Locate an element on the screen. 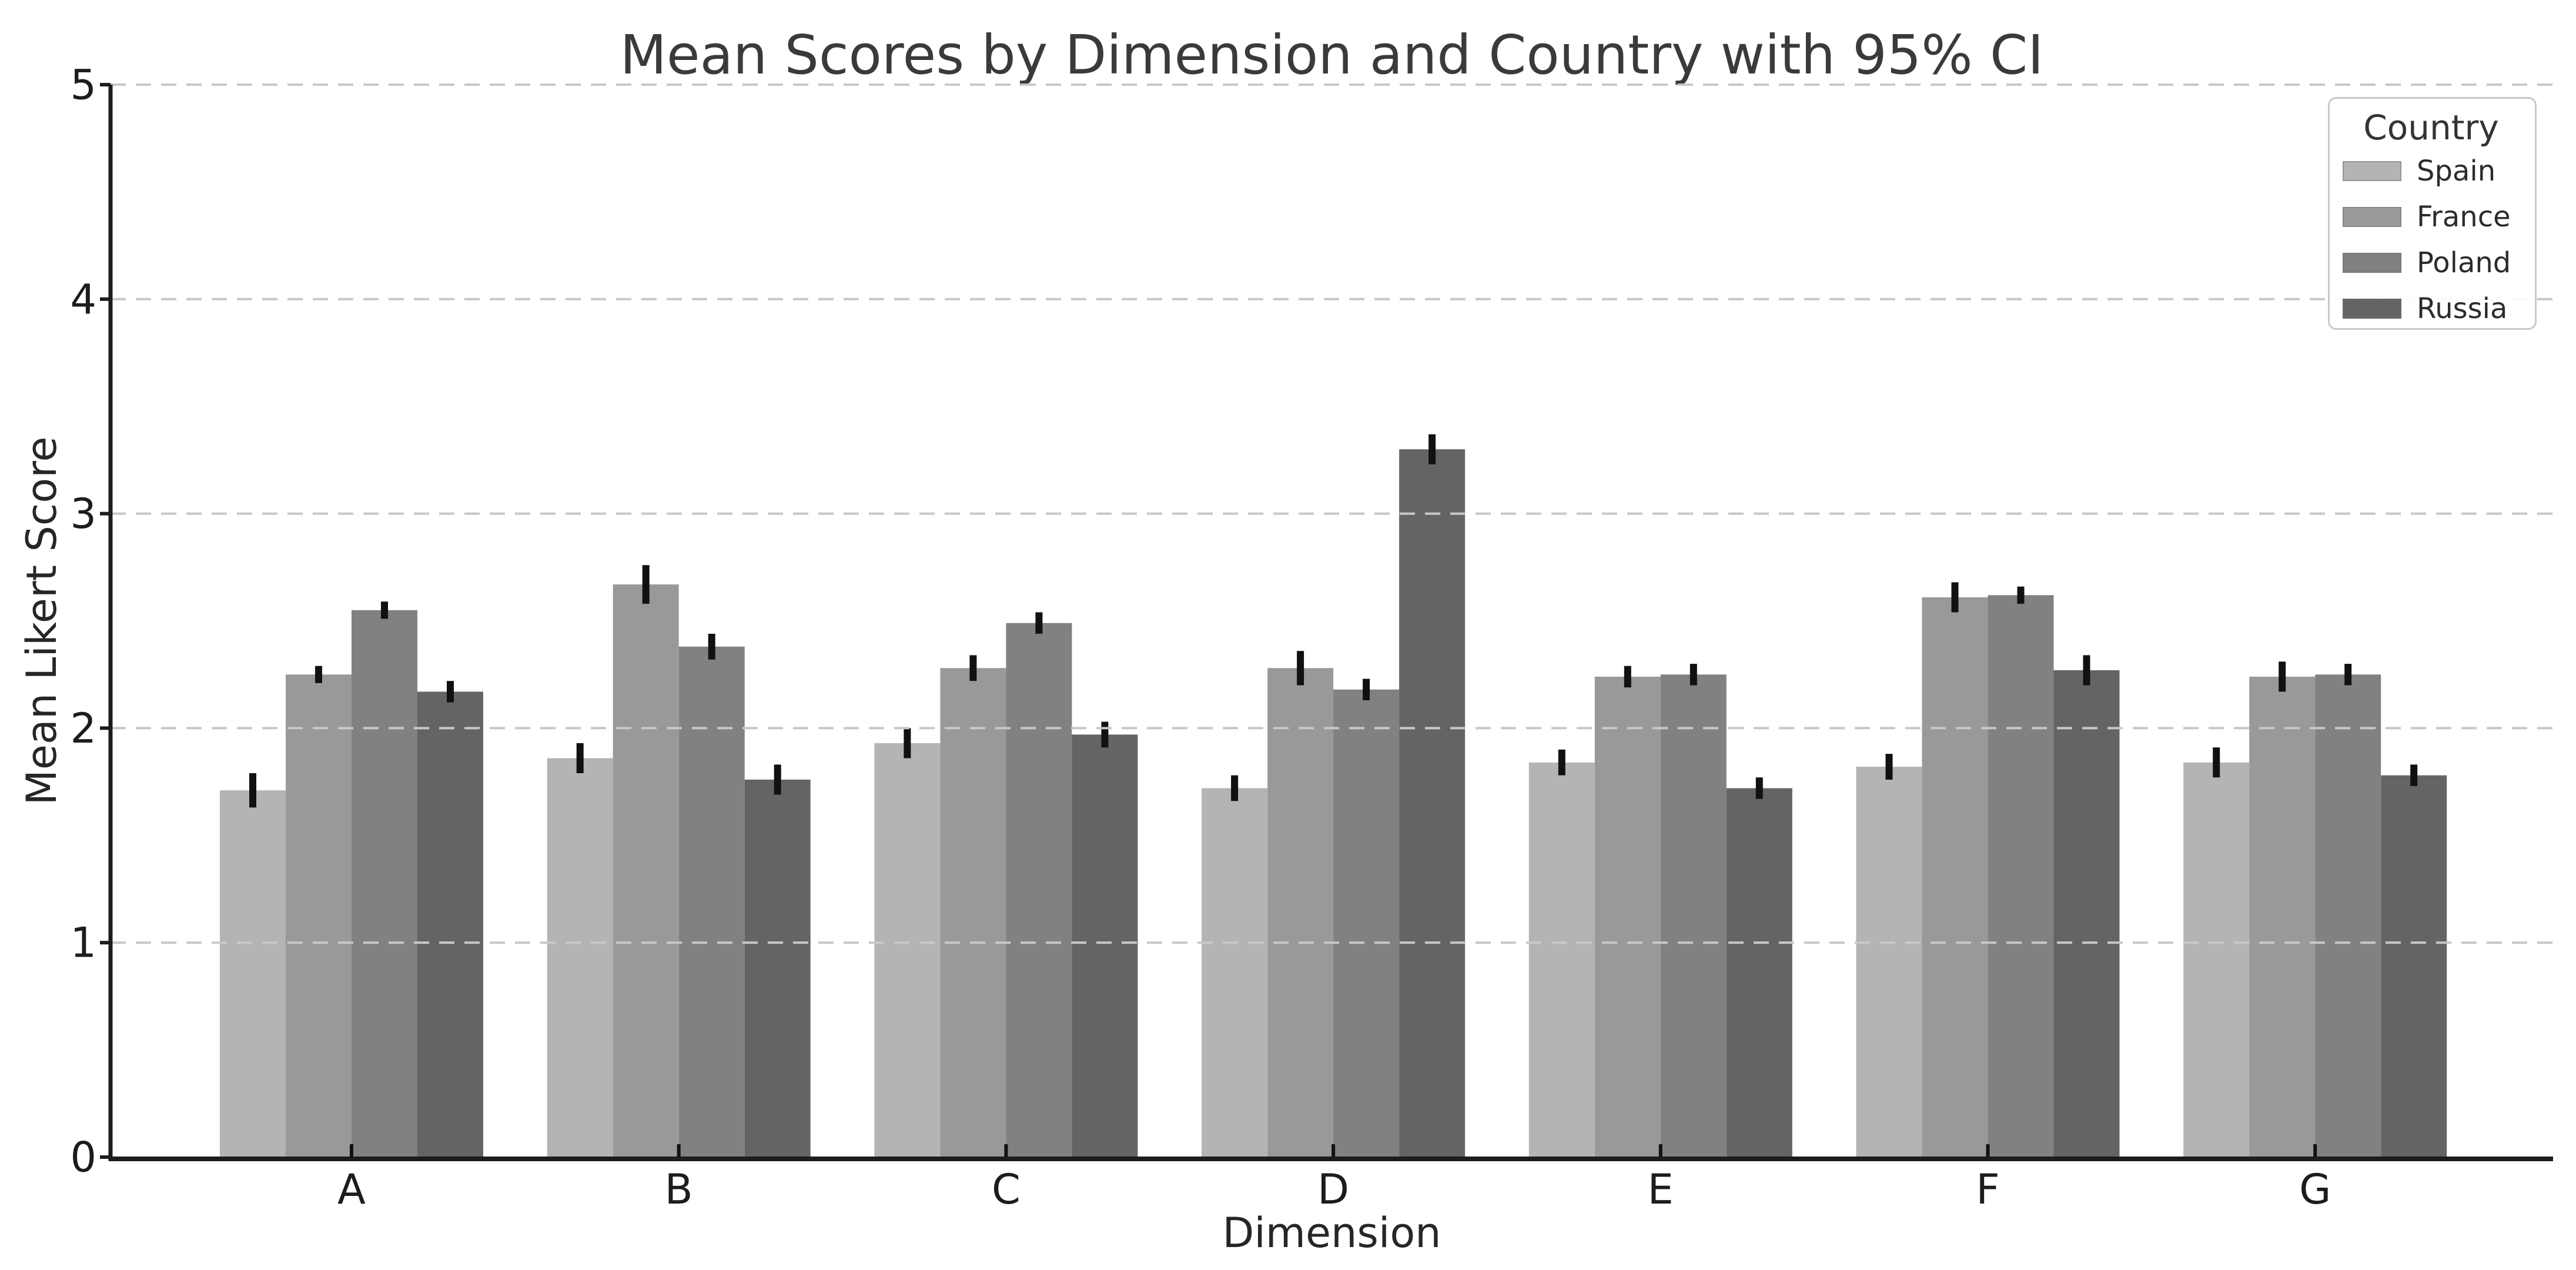 The width and height of the screenshot is (2576, 1270). y-tick-label-2: 2 is located at coordinates (83, 728).